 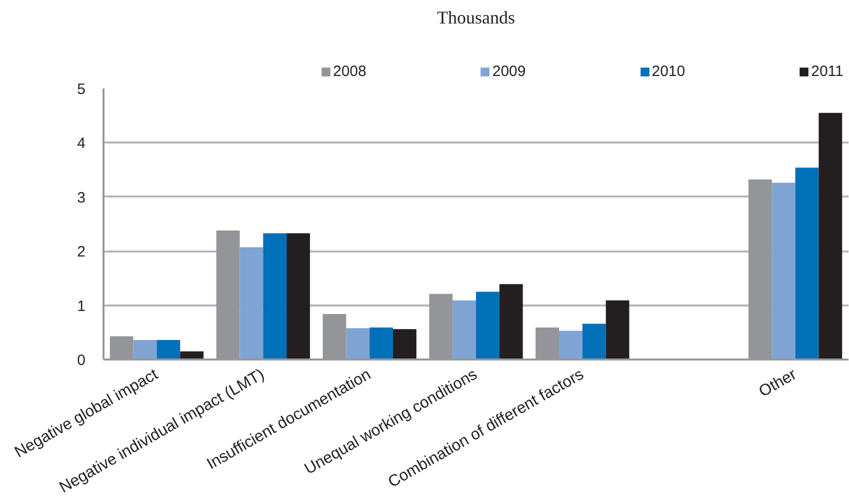 I want to click on legend-label: 2008, so click(x=349, y=71).